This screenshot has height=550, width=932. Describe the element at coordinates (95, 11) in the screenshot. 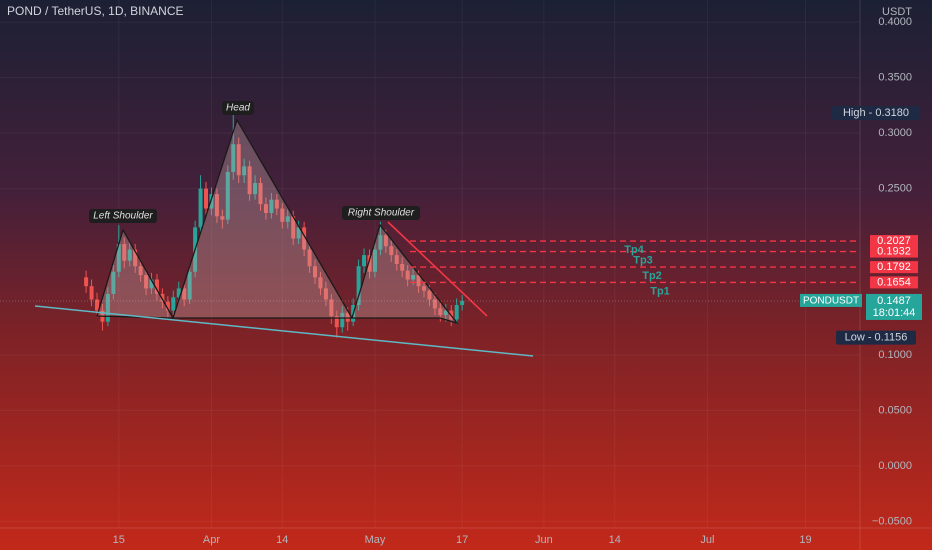

I see `symbol-title: POND / TetherUS, 1D, BINANCE` at that location.